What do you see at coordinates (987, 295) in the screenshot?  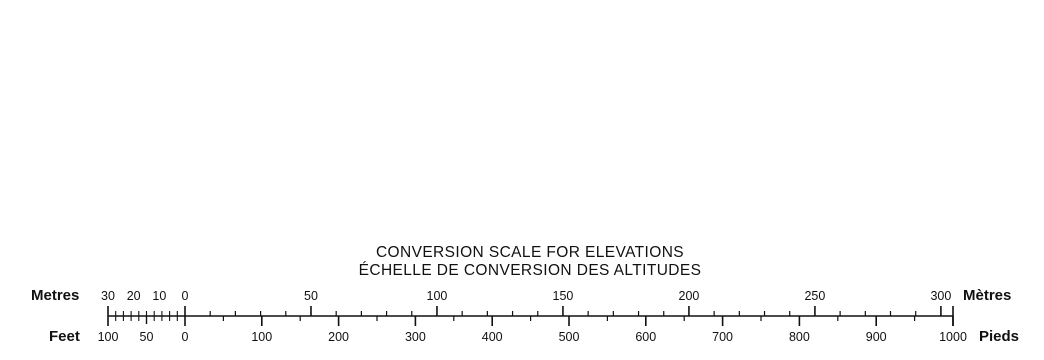 I see `metres-label-right: Mètres` at bounding box center [987, 295].